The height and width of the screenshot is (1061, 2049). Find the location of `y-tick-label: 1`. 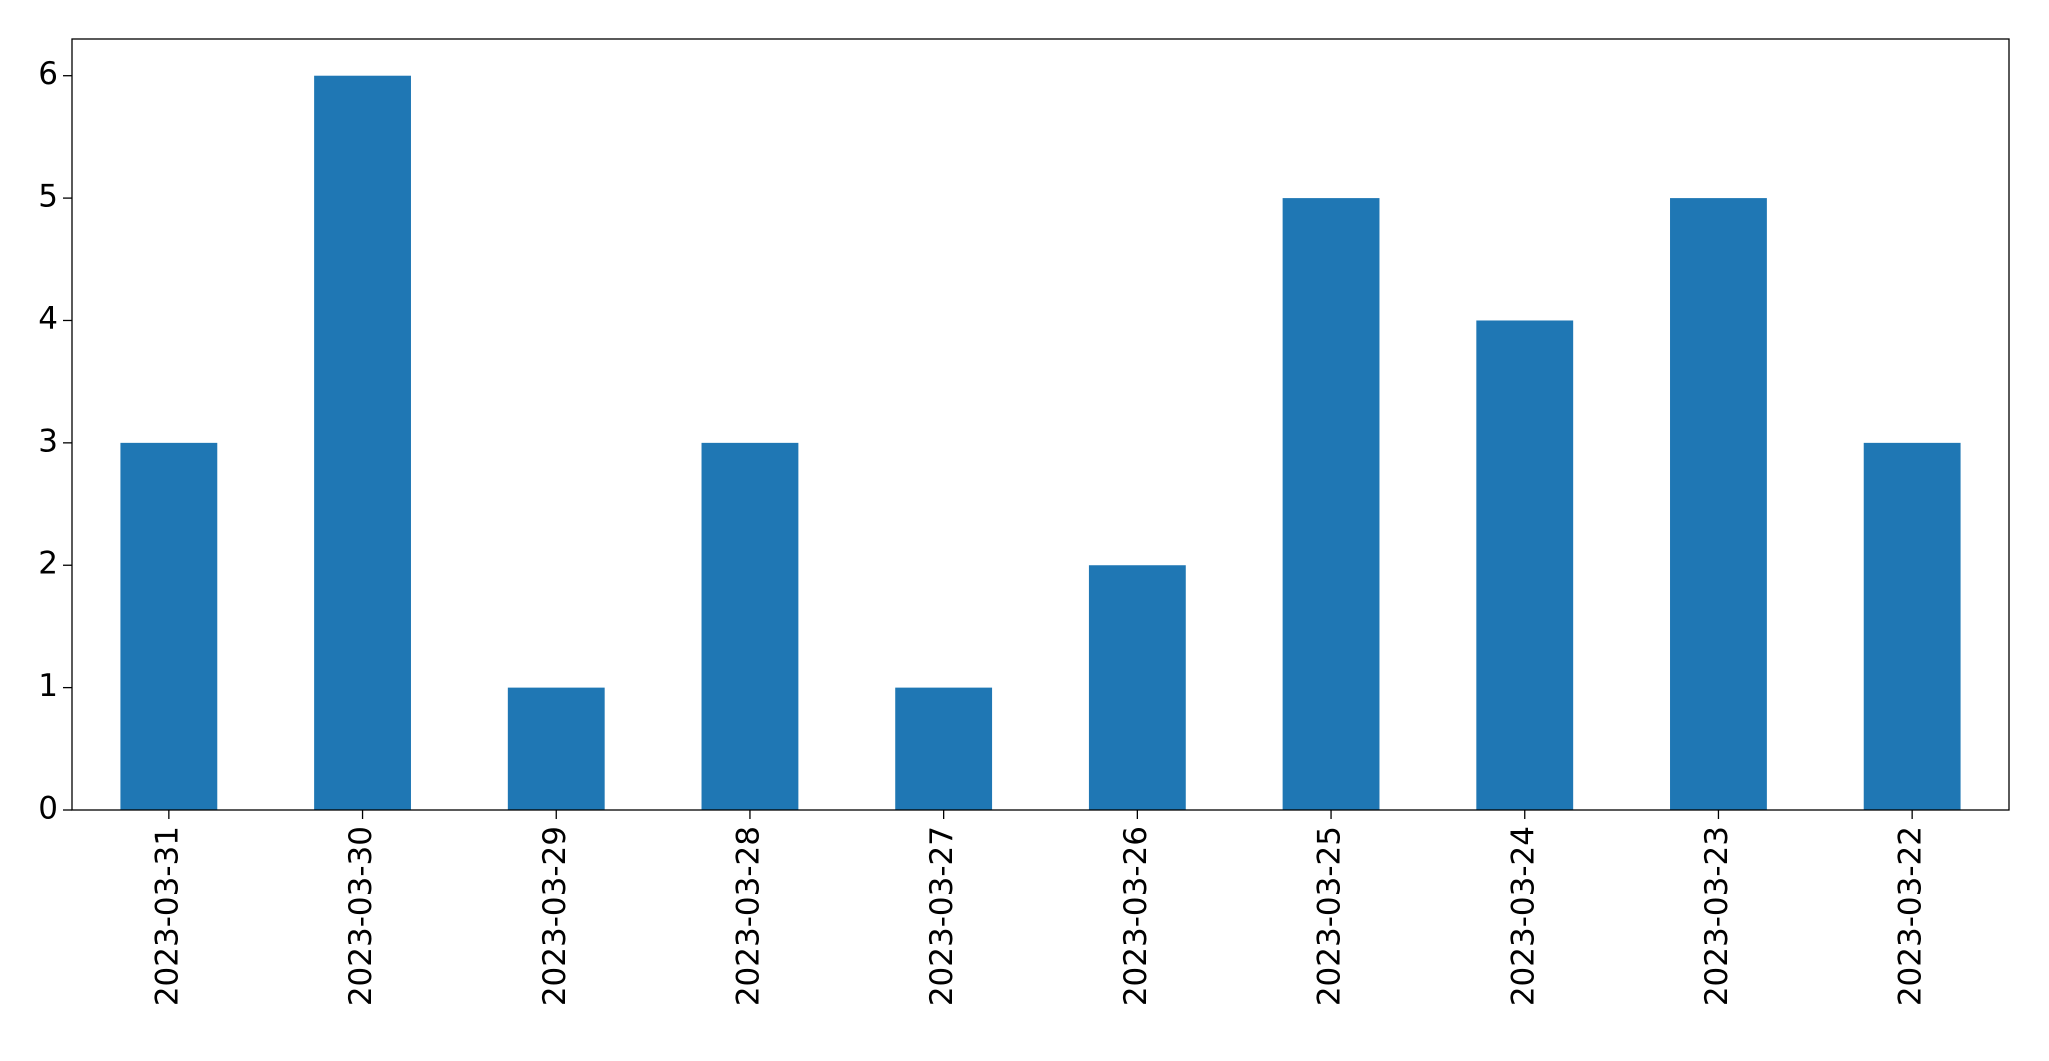

y-tick-label: 1 is located at coordinates (48, 686).